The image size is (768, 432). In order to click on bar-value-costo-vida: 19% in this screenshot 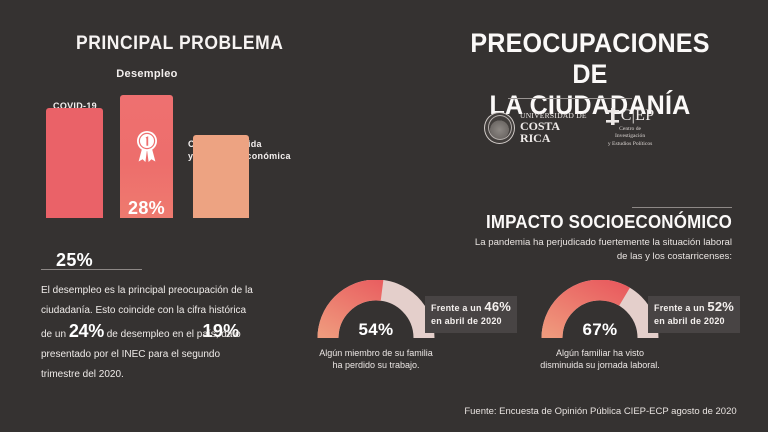, I will do `click(221, 331)`.